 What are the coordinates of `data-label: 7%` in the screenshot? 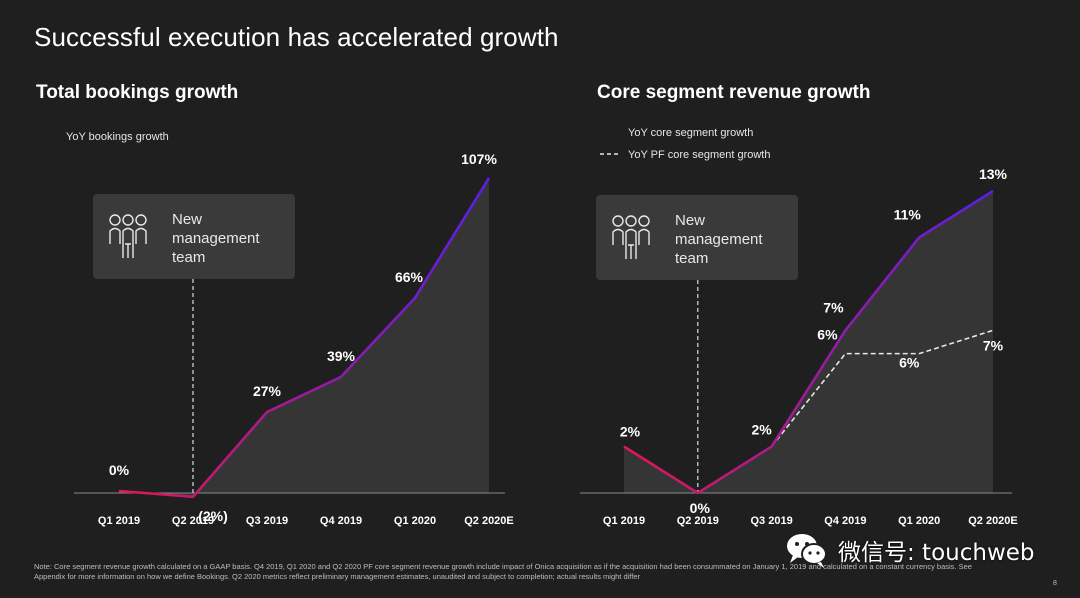 It's located at (833, 307).